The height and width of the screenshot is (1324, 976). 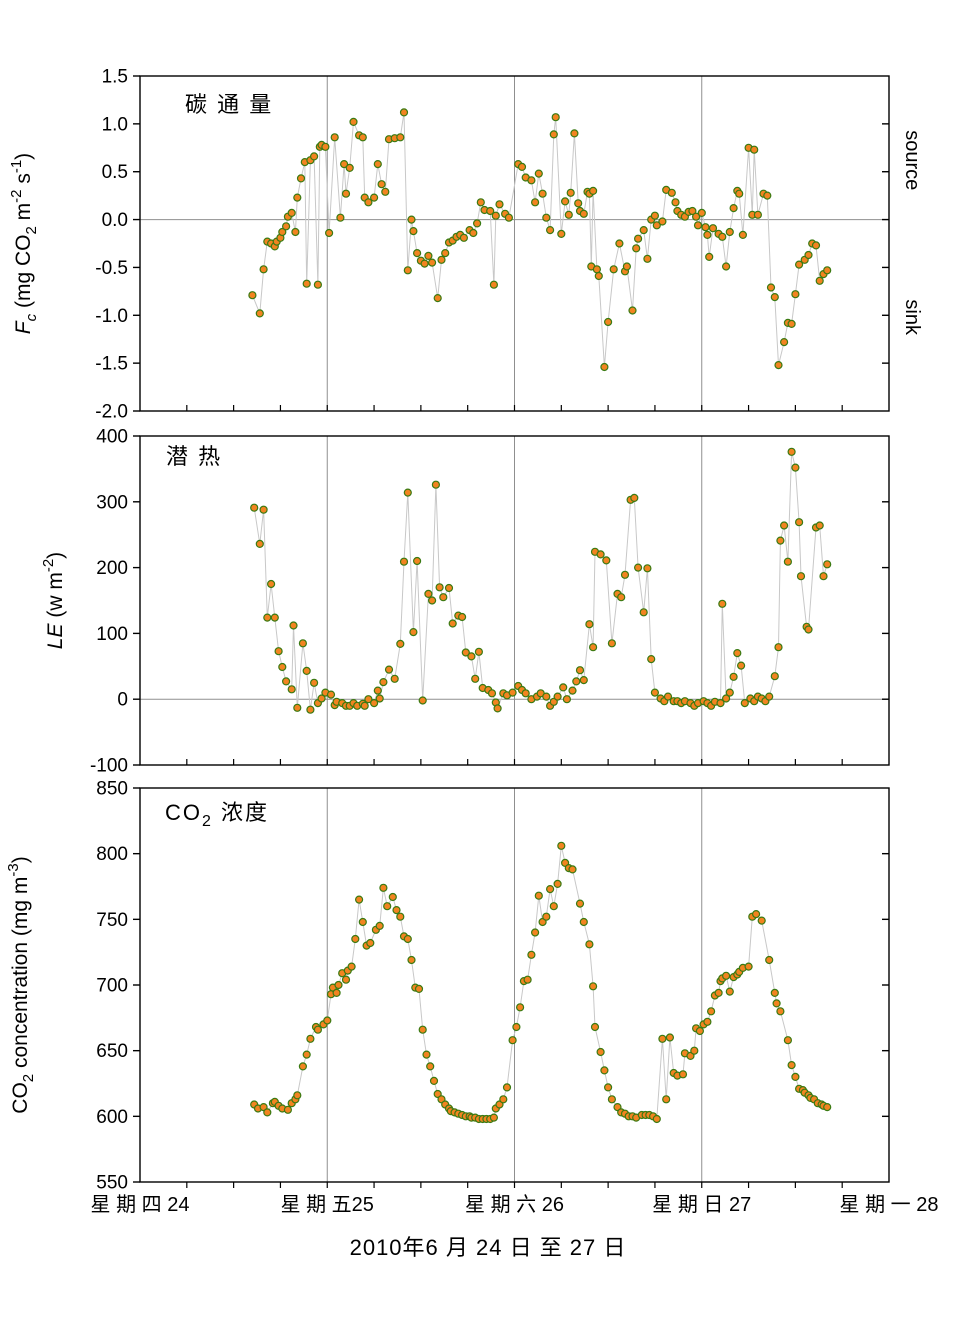 What do you see at coordinates (111, 316) in the screenshot?
I see `y-tick-label: -1.0` at bounding box center [111, 316].